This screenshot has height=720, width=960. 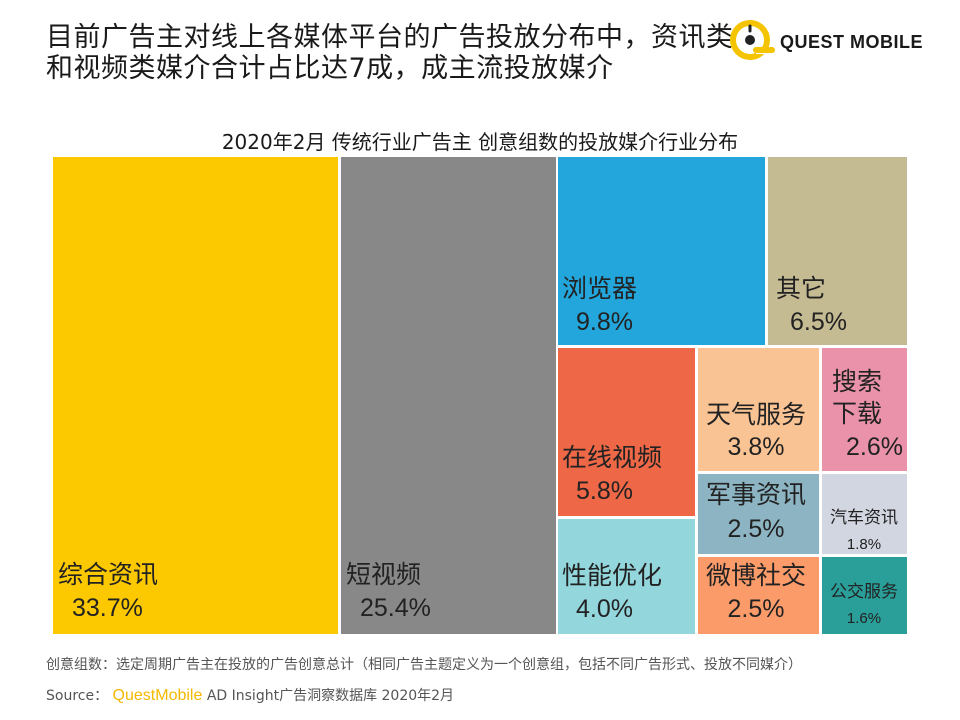 I want to click on treemap-label-短视频: 短视频, so click(x=383, y=574).